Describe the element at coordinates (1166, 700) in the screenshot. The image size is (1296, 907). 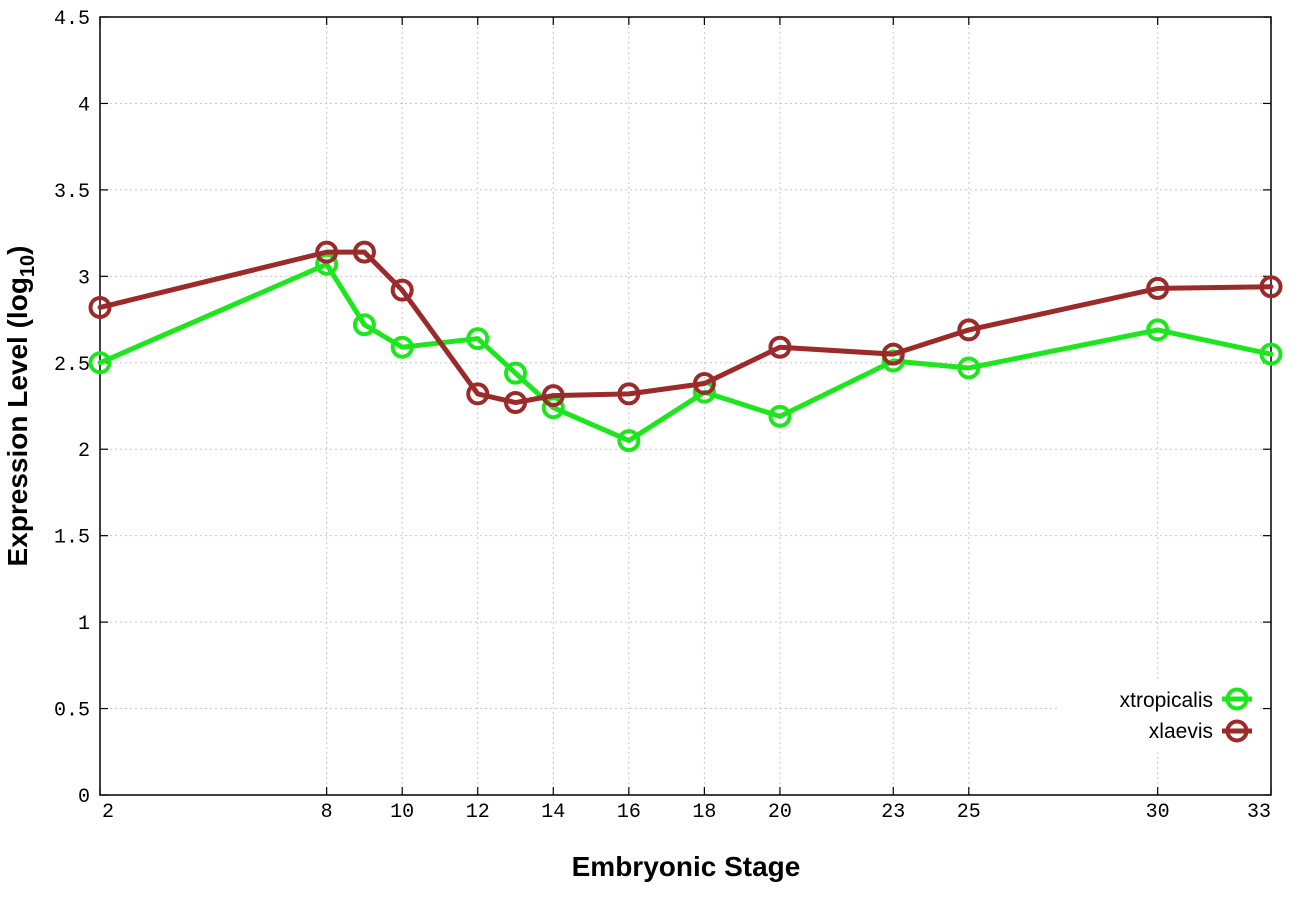
I see `legend-label-xtropicalis: xtropicalis` at that location.